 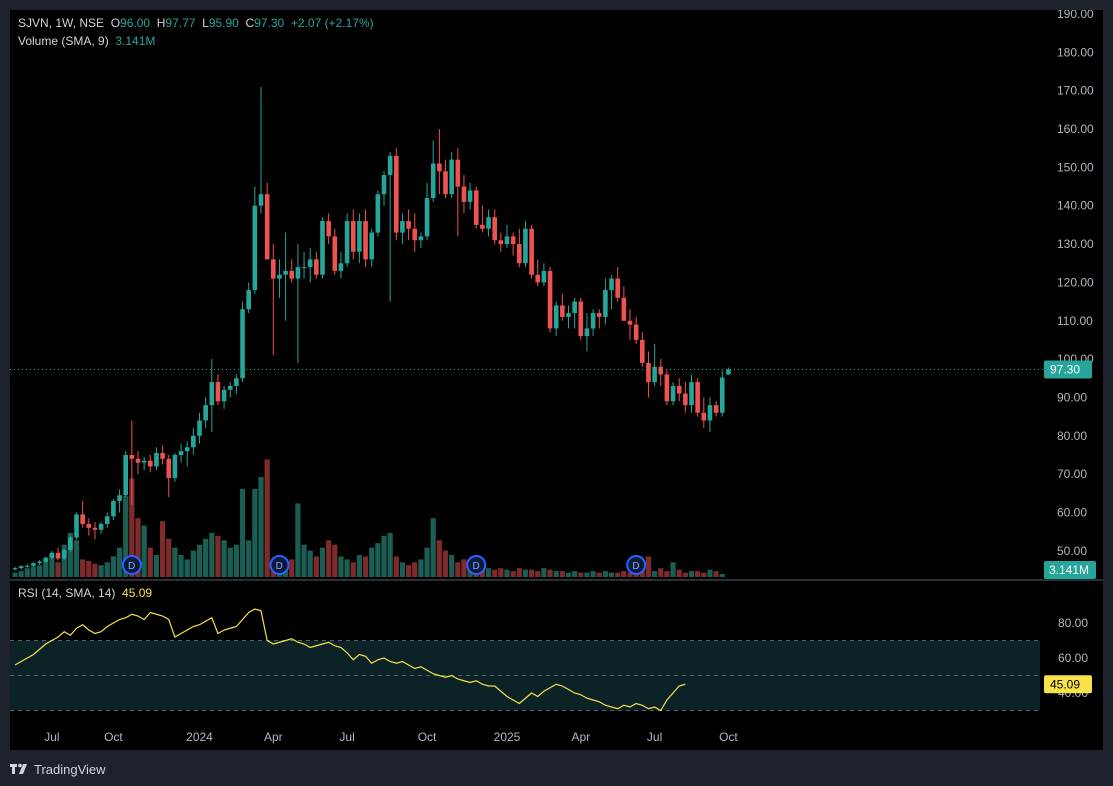 I want to click on volume-value-label: 3.141M, so click(x=1069, y=570).